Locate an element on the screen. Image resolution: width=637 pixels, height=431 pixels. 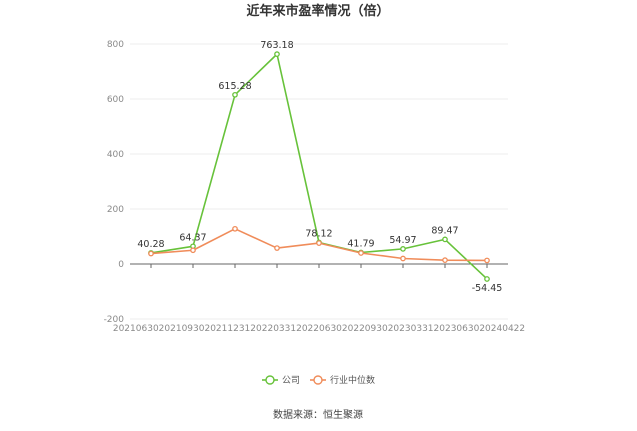
legend: 公司 行业中位数 is located at coordinates (318, 380).